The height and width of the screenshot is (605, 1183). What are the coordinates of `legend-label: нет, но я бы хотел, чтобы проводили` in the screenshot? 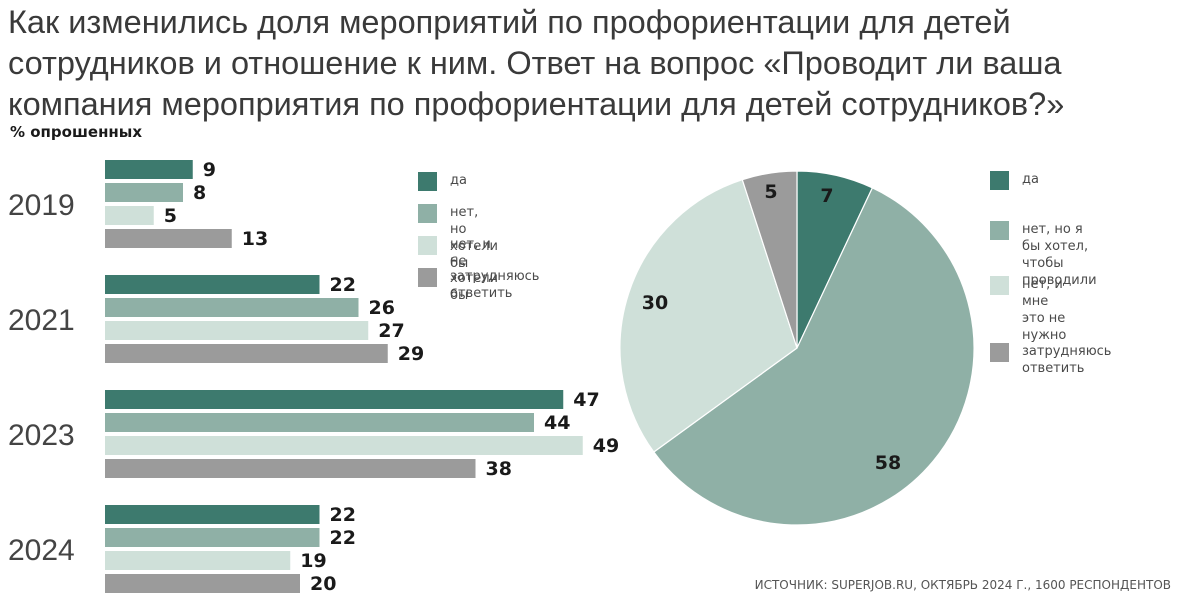 It's located at (1059, 255).